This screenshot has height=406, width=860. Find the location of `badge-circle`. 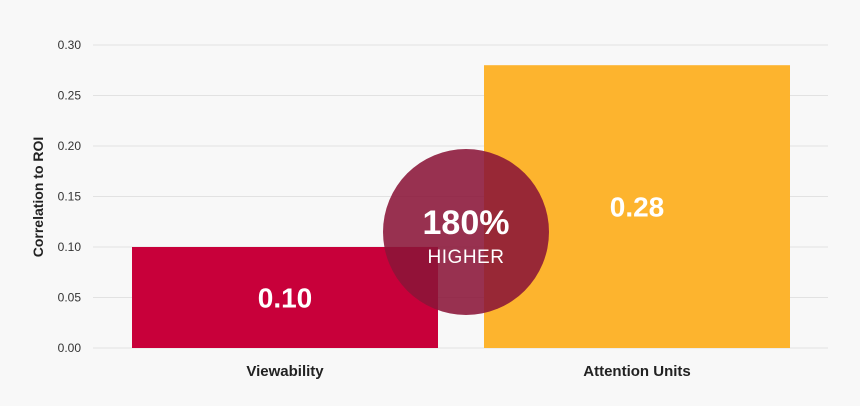

badge-circle is located at coordinates (466, 232).